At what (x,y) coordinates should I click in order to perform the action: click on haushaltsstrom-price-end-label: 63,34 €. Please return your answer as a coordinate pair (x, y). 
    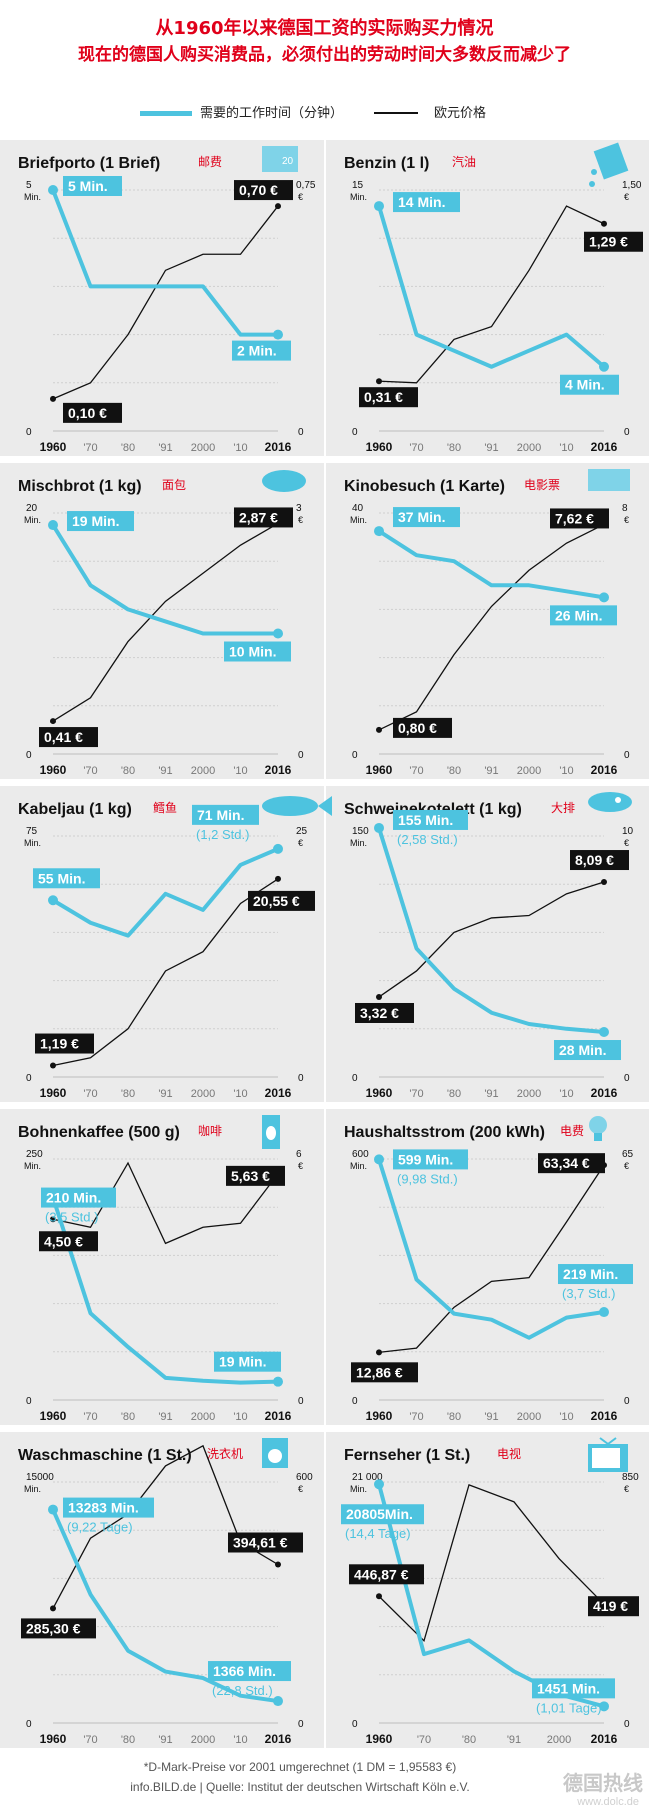
    Looking at the image, I should click on (571, 1163).